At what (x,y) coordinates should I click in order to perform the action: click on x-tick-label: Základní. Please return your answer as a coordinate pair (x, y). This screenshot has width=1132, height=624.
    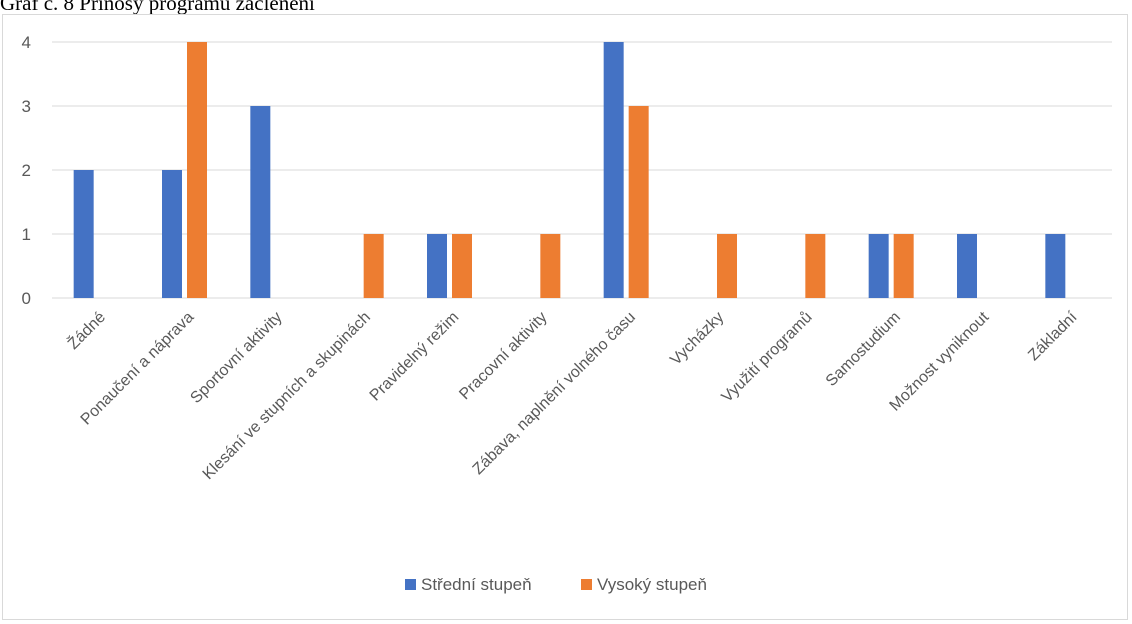
    Looking at the image, I should click on (1053, 336).